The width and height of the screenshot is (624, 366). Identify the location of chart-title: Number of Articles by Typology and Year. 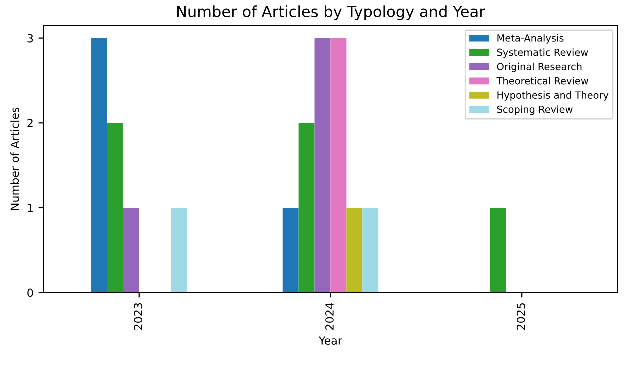
(332, 13).